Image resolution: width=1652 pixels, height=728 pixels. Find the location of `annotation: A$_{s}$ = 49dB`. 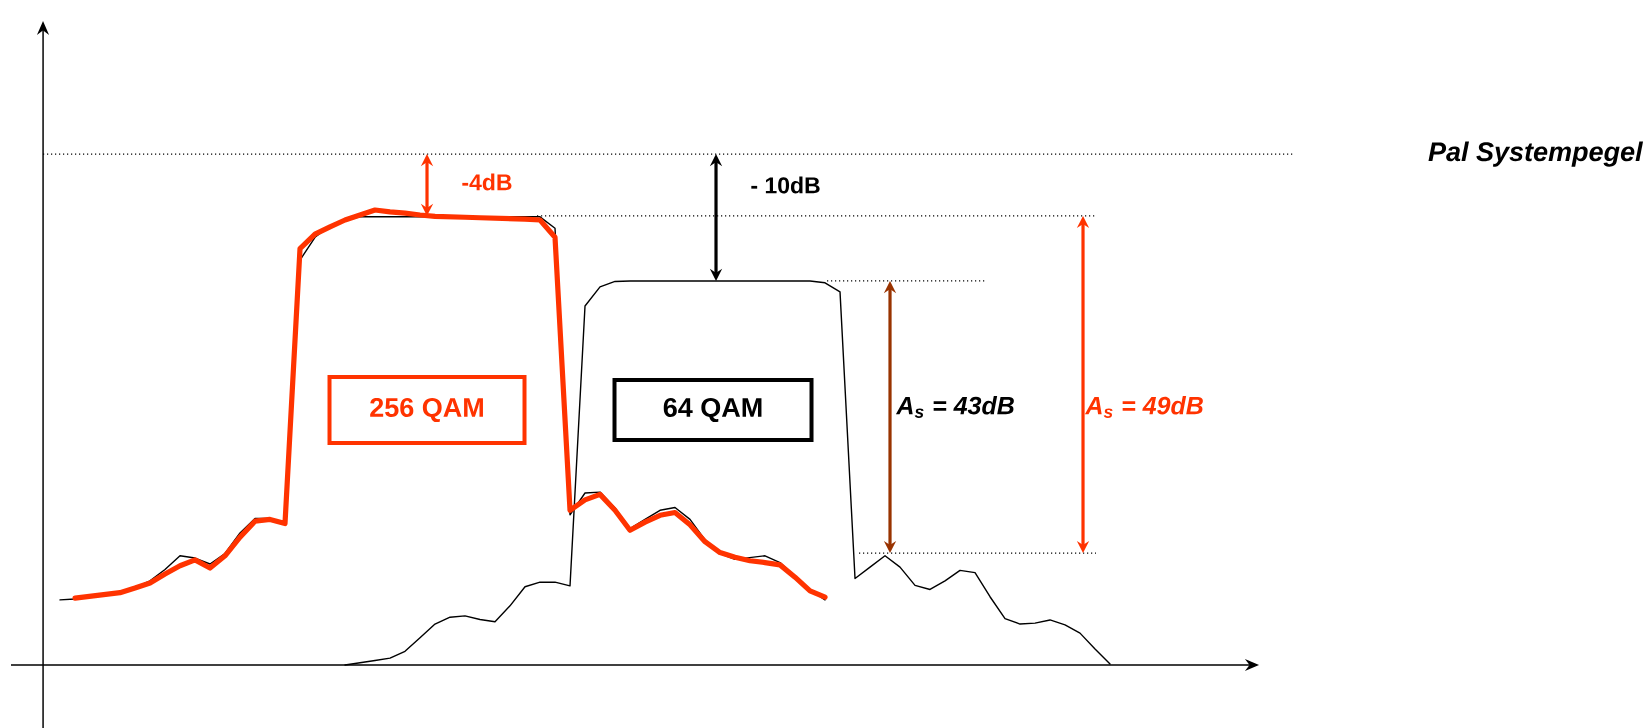

annotation: A$_{s}$ = 49dB is located at coordinates (1143, 407).